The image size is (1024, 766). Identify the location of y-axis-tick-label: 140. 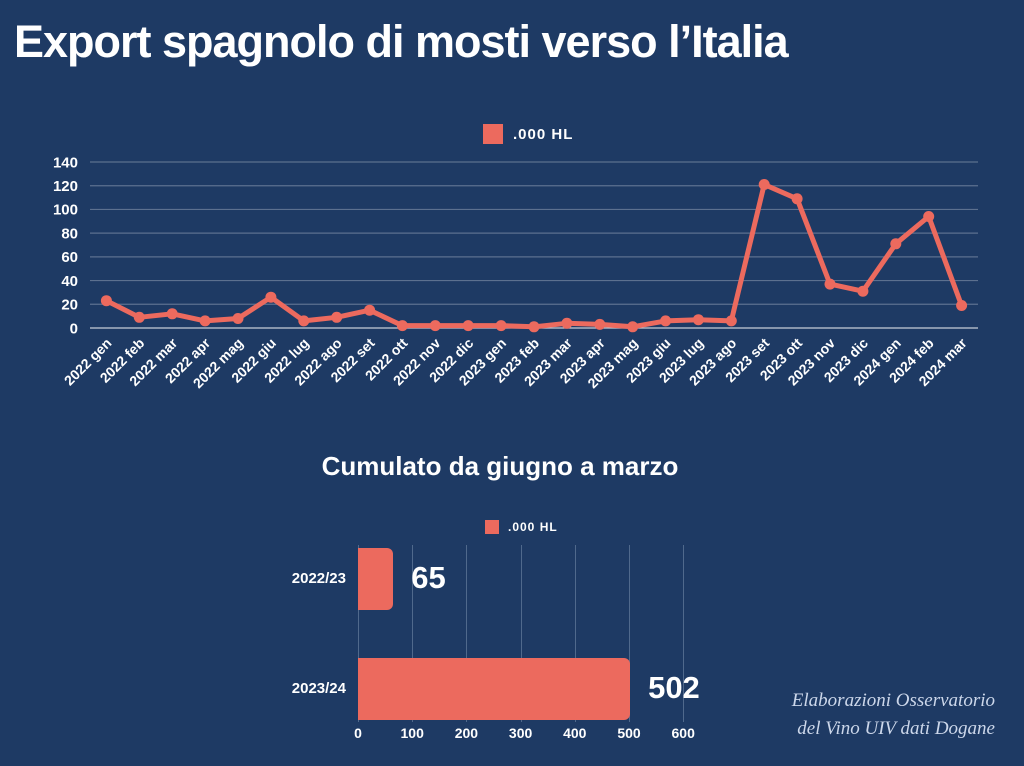
(65, 162).